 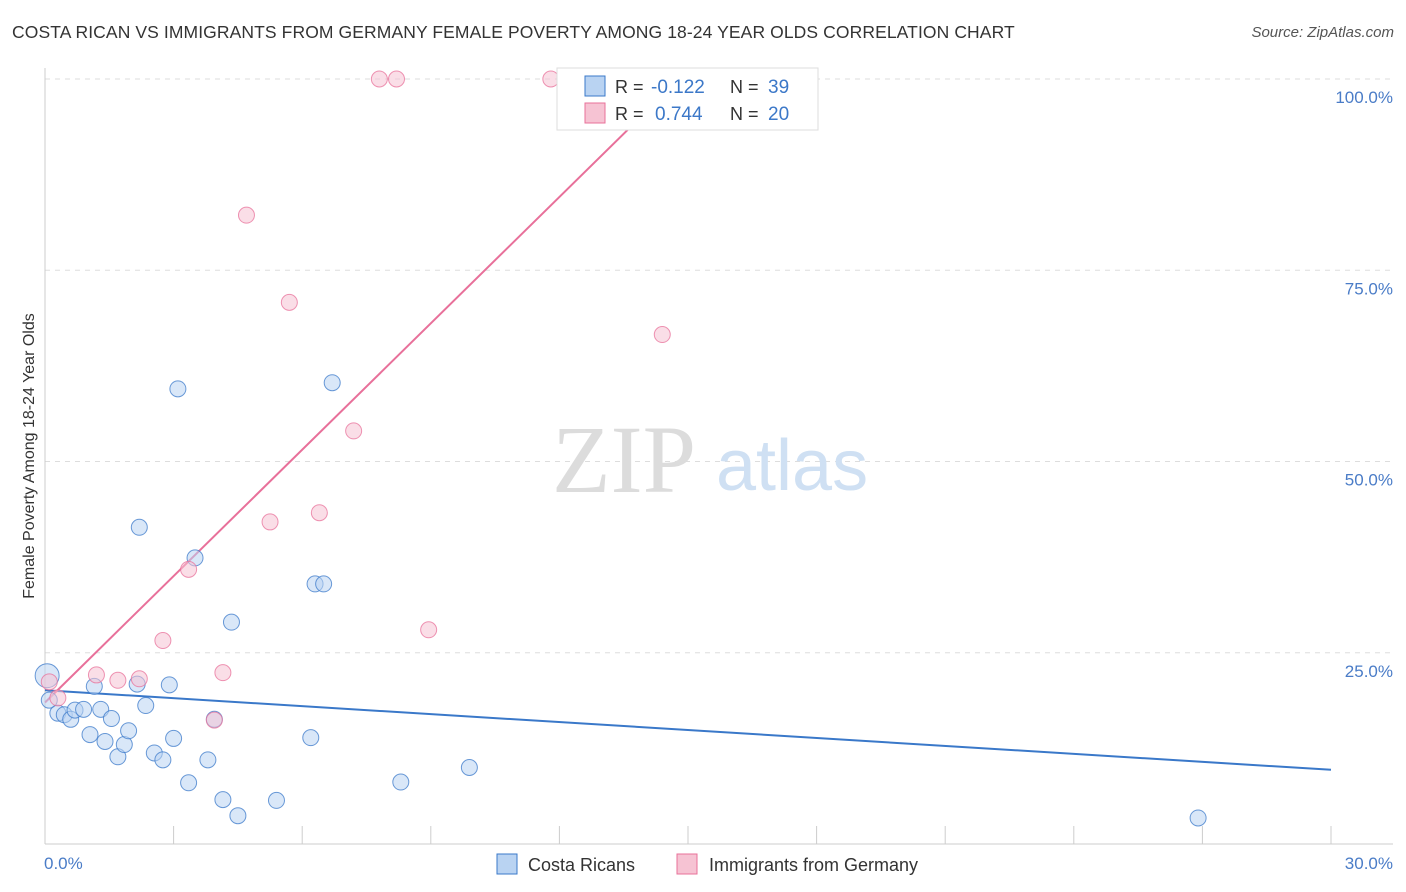 I want to click on y-tick-label-100: 100.0%, so click(x=1364, y=97).